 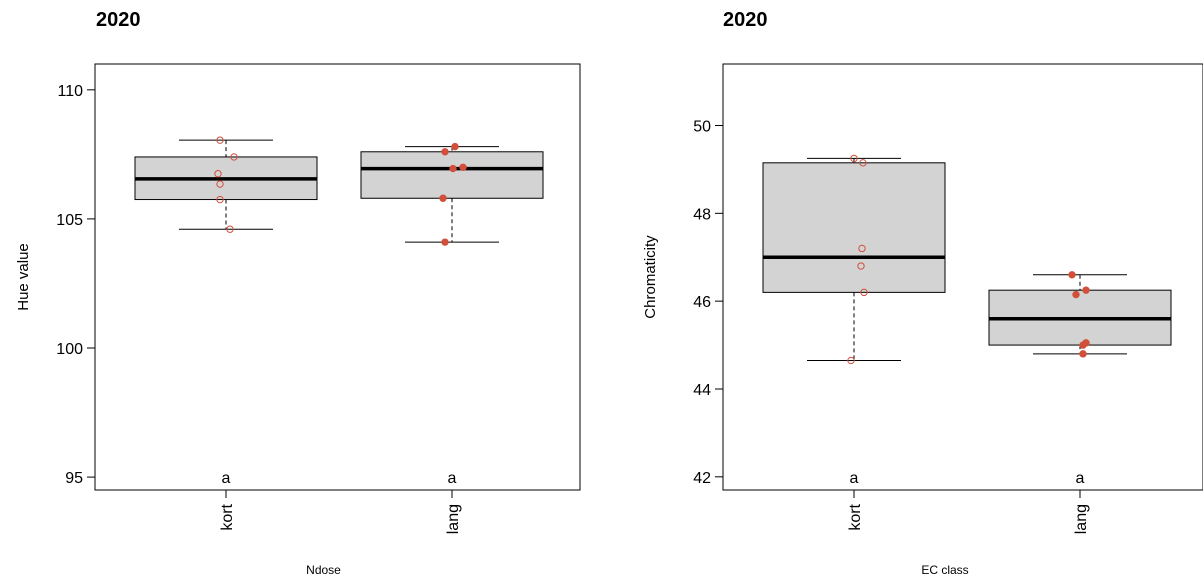 What do you see at coordinates (702, 126) in the screenshot?
I see `y-tick-label: 50` at bounding box center [702, 126].